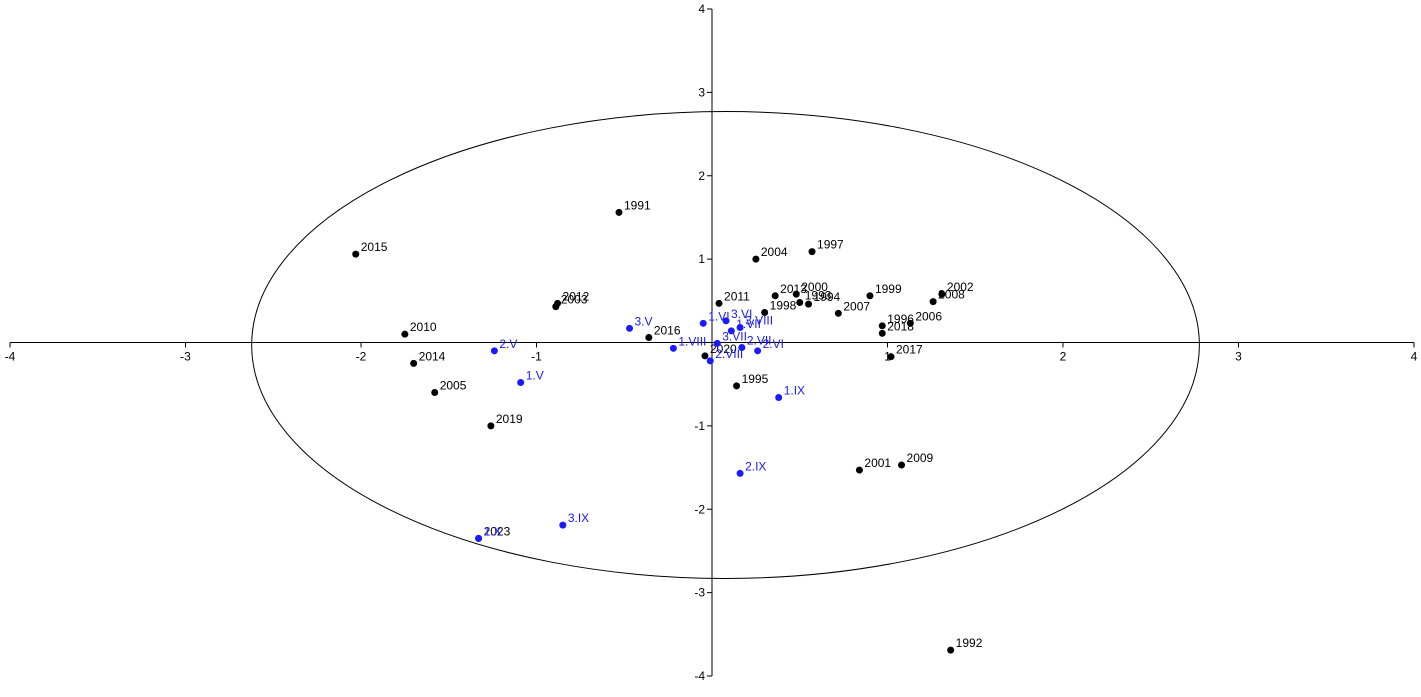 The height and width of the screenshot is (697, 1421). Describe the element at coordinates (900, 326) in the screenshot. I see `point-label: 2018` at that location.